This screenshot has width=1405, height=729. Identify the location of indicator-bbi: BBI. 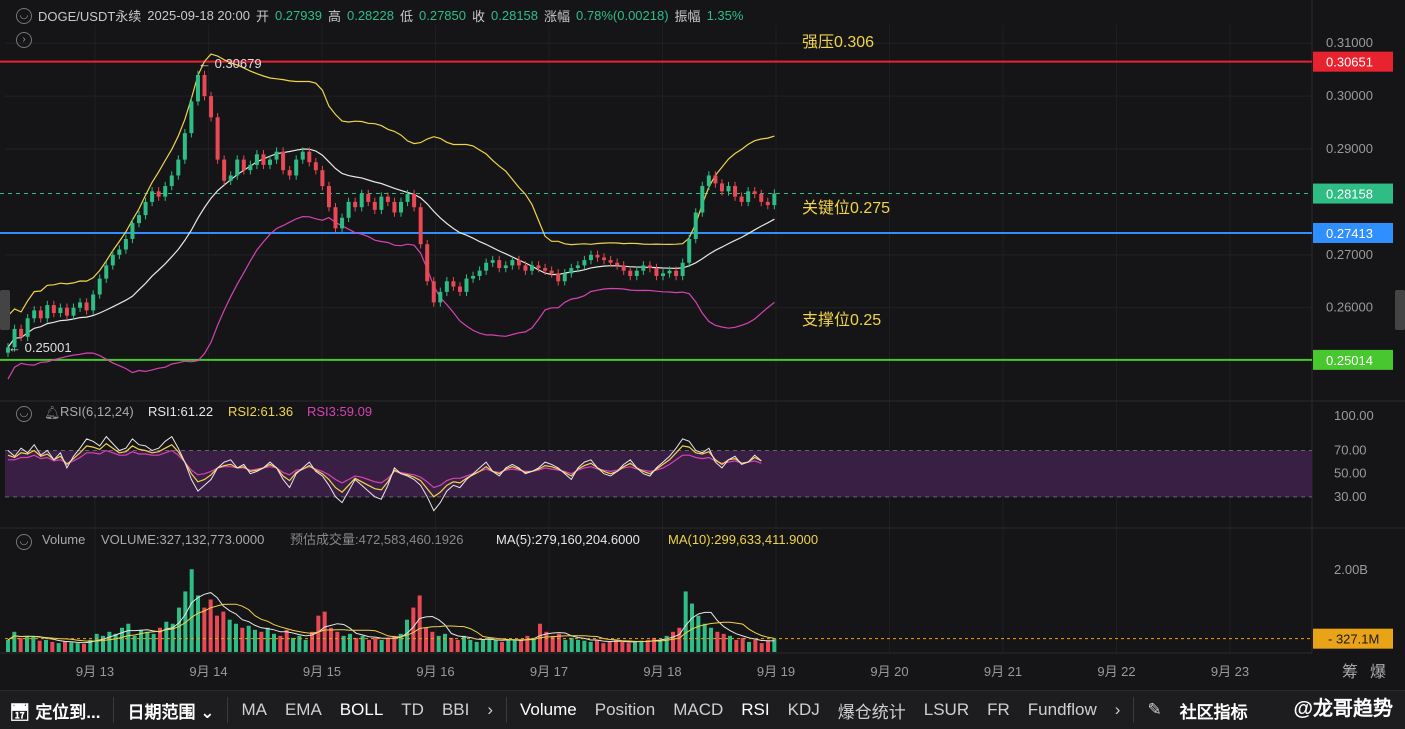
(455, 709).